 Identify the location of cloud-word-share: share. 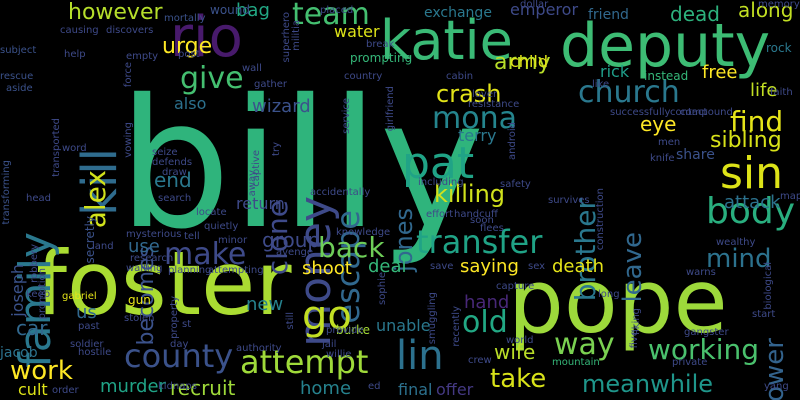
(695, 155).